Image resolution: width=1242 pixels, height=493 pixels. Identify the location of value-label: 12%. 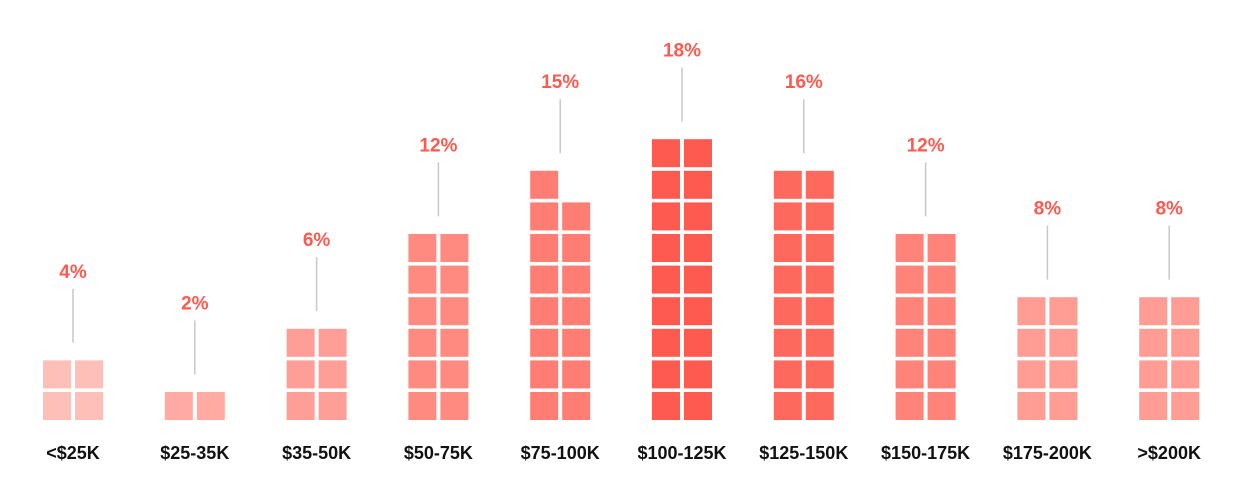
(926, 145).